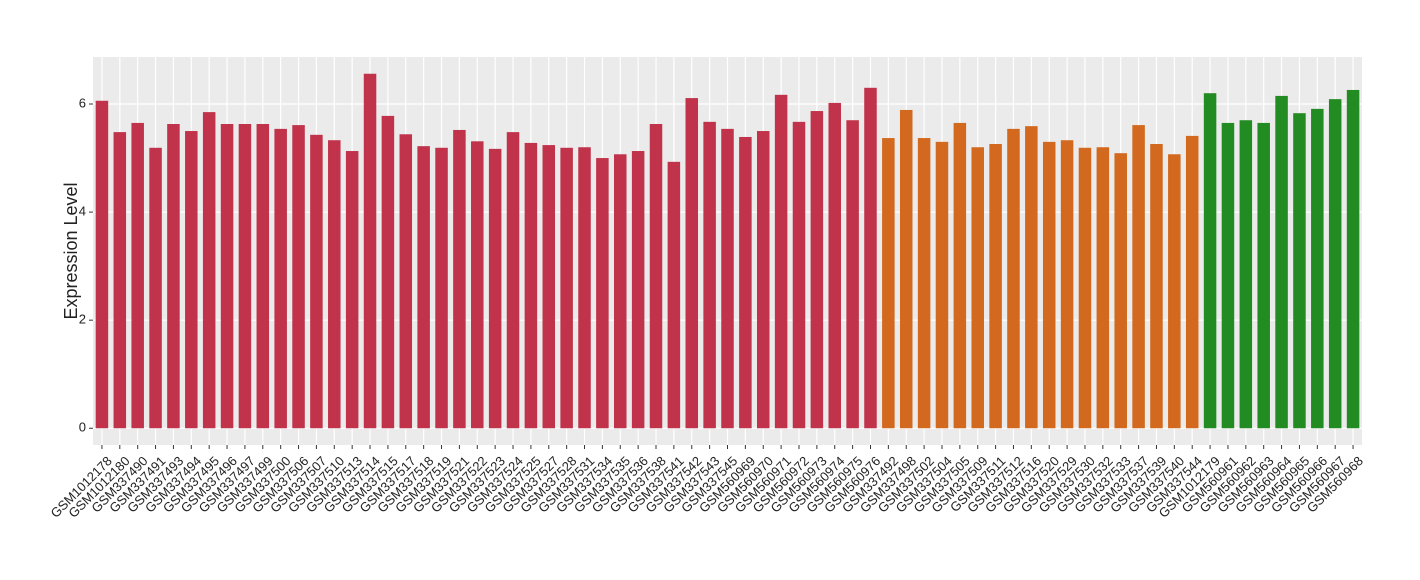 This screenshot has width=1420, height=580. I want to click on y-tick-label: 0, so click(82, 427).